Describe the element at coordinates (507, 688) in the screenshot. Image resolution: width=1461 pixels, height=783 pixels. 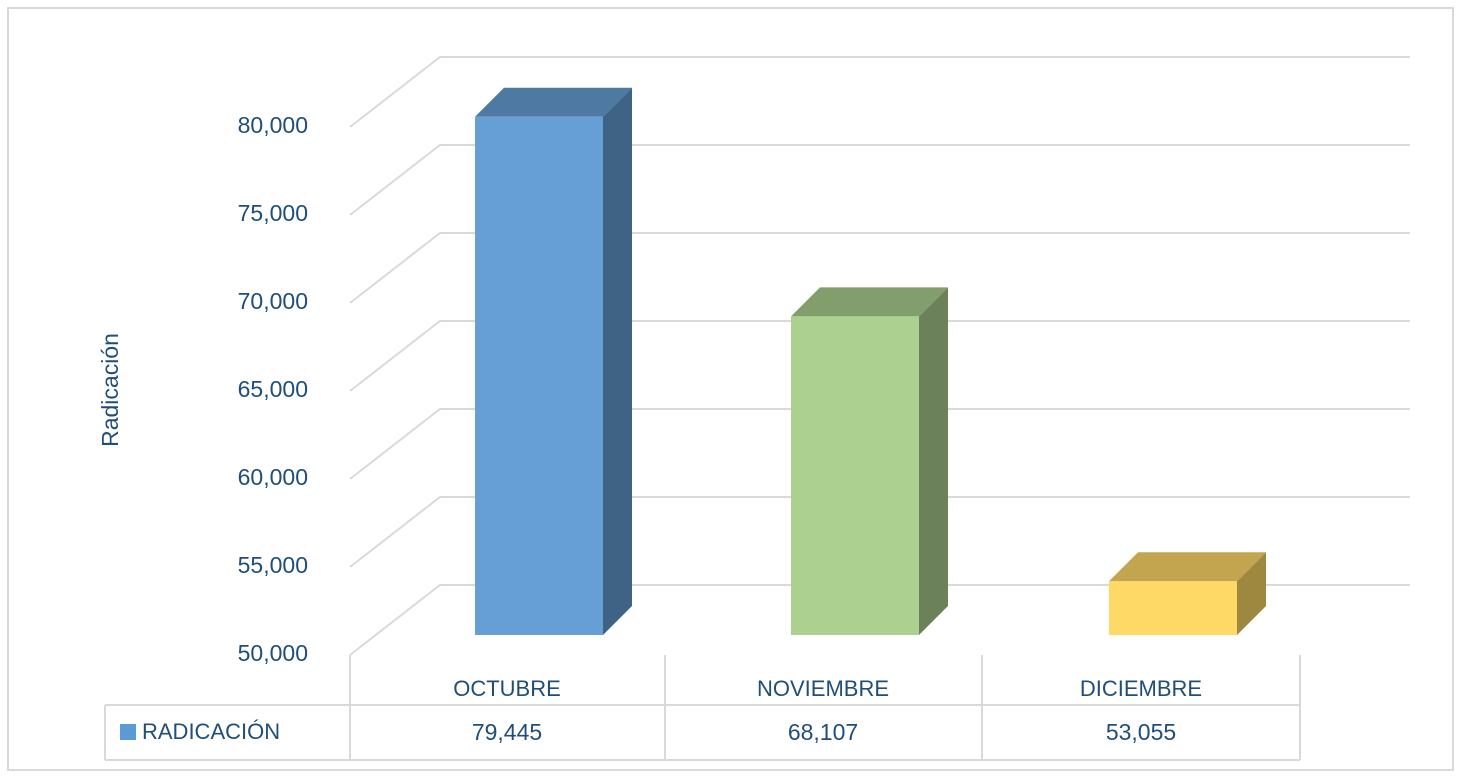
I see `x-tick-label: OCTUBRE` at that location.